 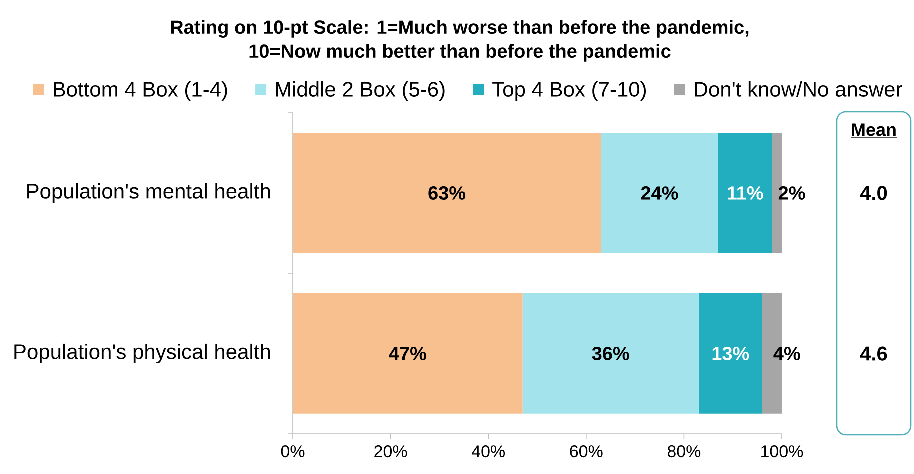 What do you see at coordinates (874, 193) in the screenshot?
I see `text: 4.0` at bounding box center [874, 193].